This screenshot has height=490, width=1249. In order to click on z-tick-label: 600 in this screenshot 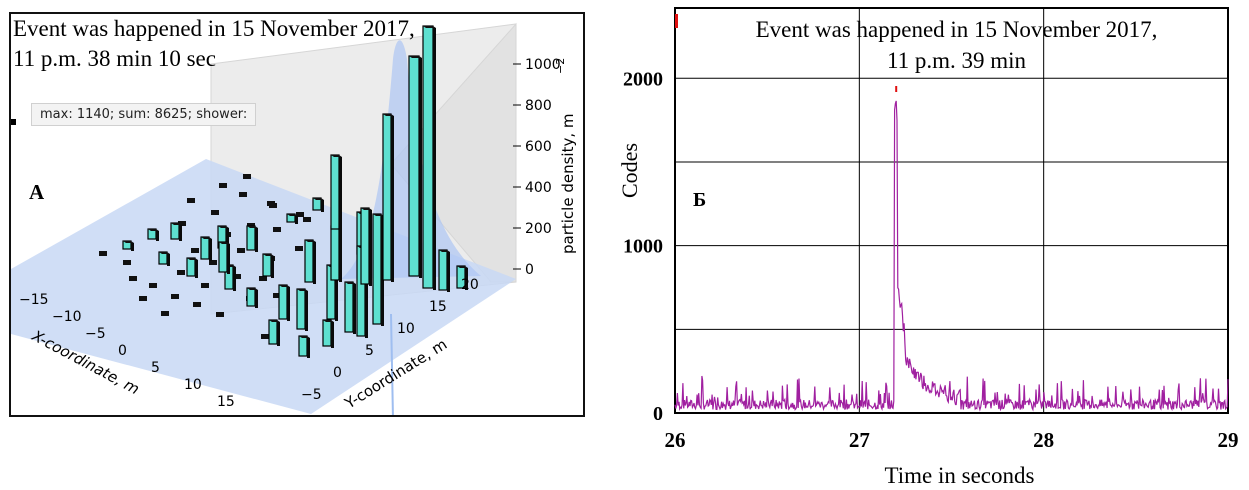, I will do `click(538, 147)`.